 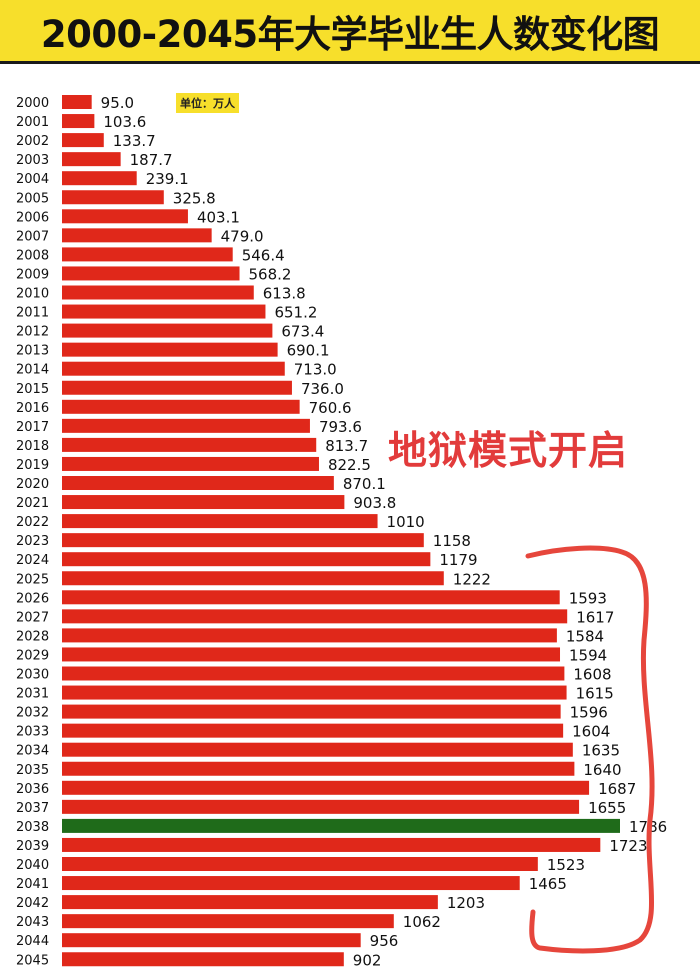 What do you see at coordinates (364, 484) in the screenshot?
I see `value-label: 870.1` at bounding box center [364, 484].